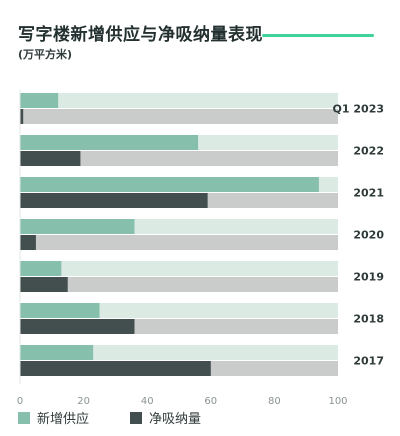 The image size is (400, 436). Describe the element at coordinates (368, 319) in the screenshot. I see `category-label: 2018` at that location.